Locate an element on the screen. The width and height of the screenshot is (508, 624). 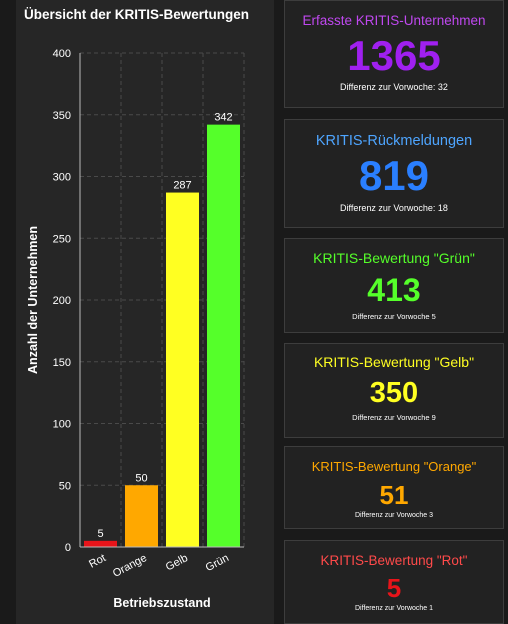
y-tick-label: 250 is located at coordinates (62, 239).